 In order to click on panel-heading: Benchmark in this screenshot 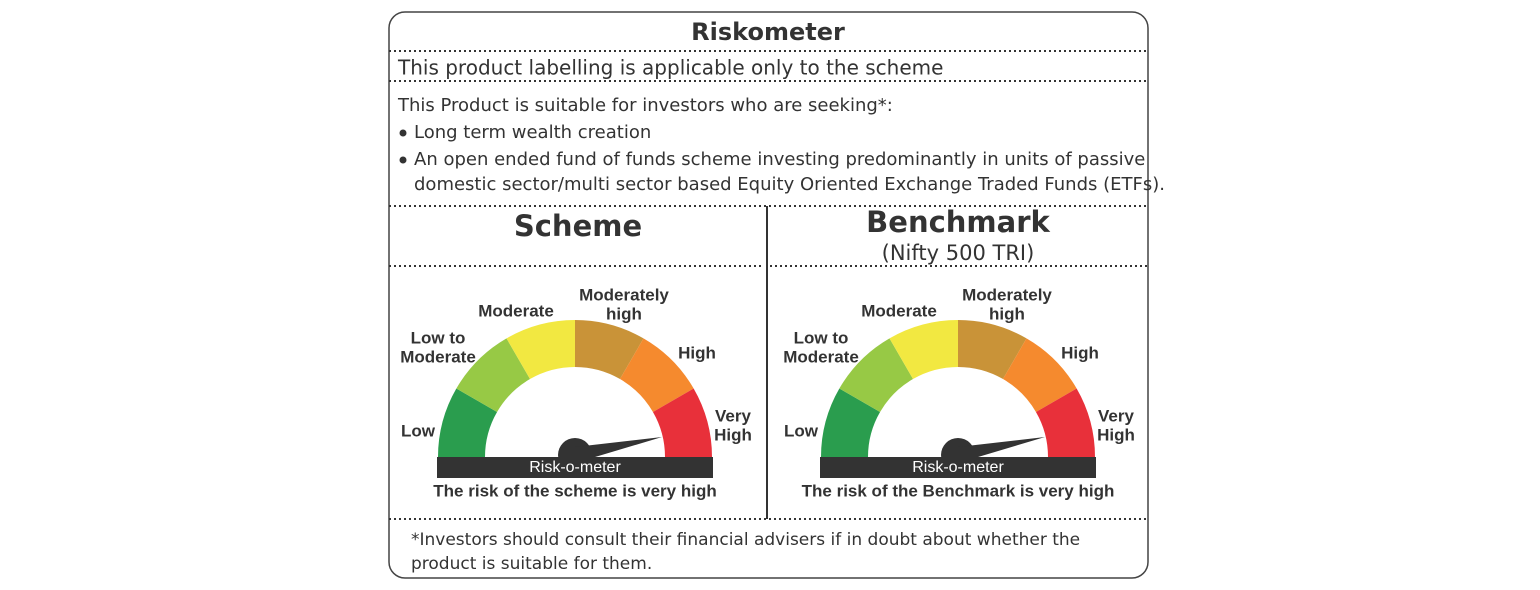, I will do `click(958, 222)`.